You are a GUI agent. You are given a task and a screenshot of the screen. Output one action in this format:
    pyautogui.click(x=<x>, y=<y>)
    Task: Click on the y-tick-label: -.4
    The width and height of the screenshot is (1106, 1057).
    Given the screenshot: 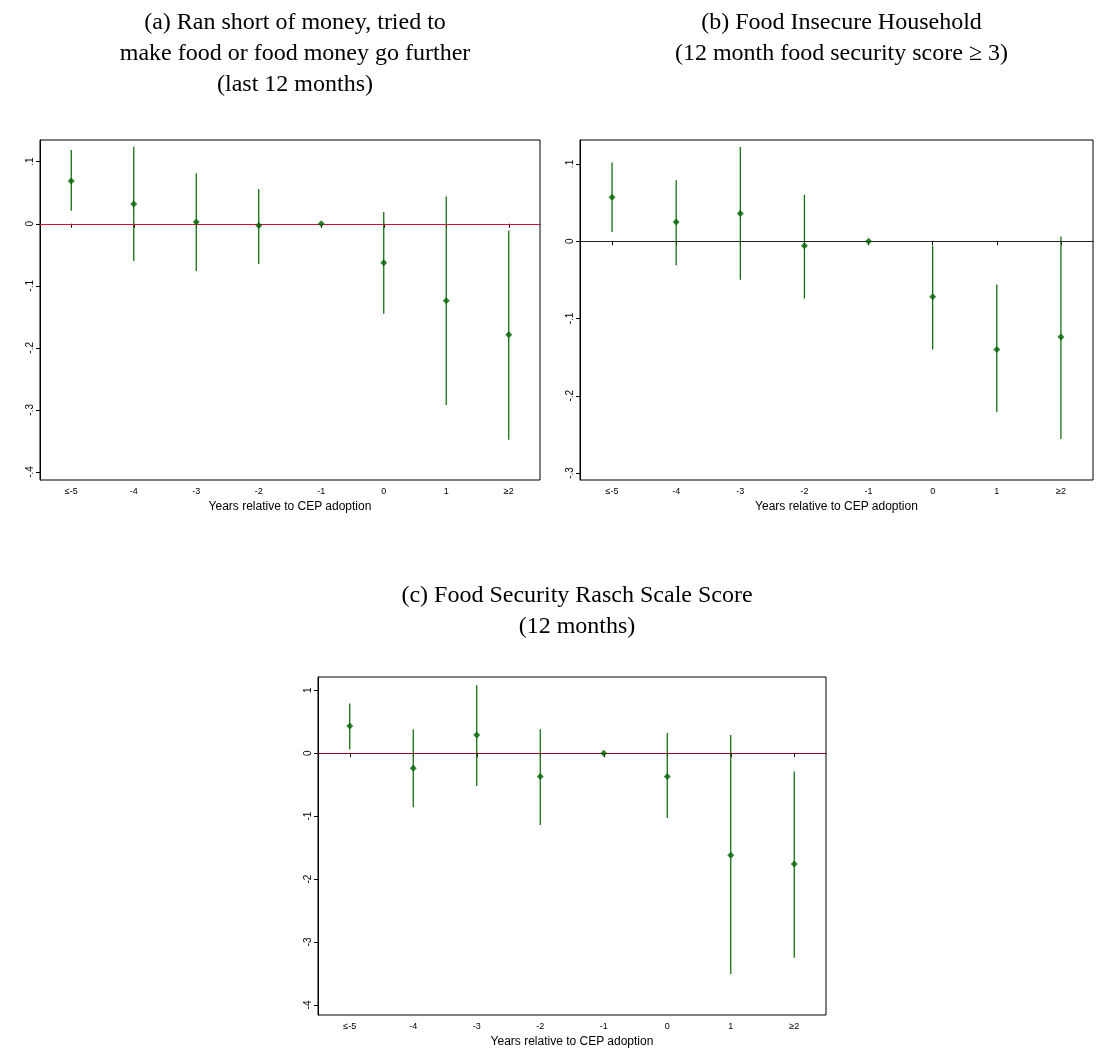 What is the action you would take?
    pyautogui.click(x=29, y=471)
    